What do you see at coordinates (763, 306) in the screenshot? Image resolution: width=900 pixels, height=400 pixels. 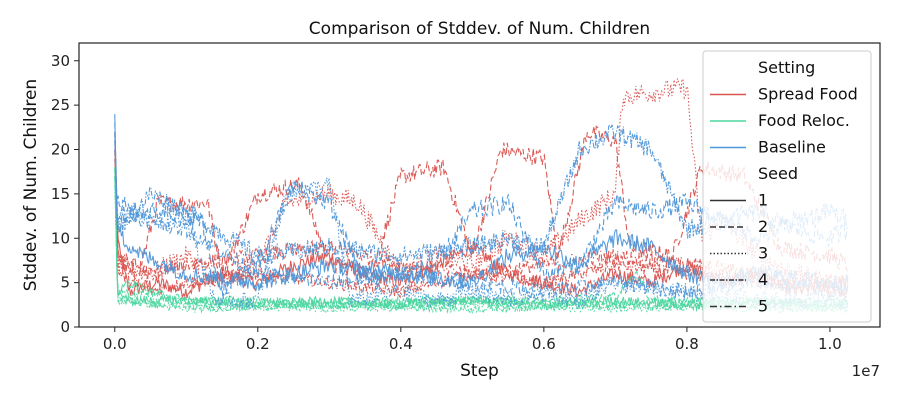 I see `legend-entry-label: 5` at bounding box center [763, 306].